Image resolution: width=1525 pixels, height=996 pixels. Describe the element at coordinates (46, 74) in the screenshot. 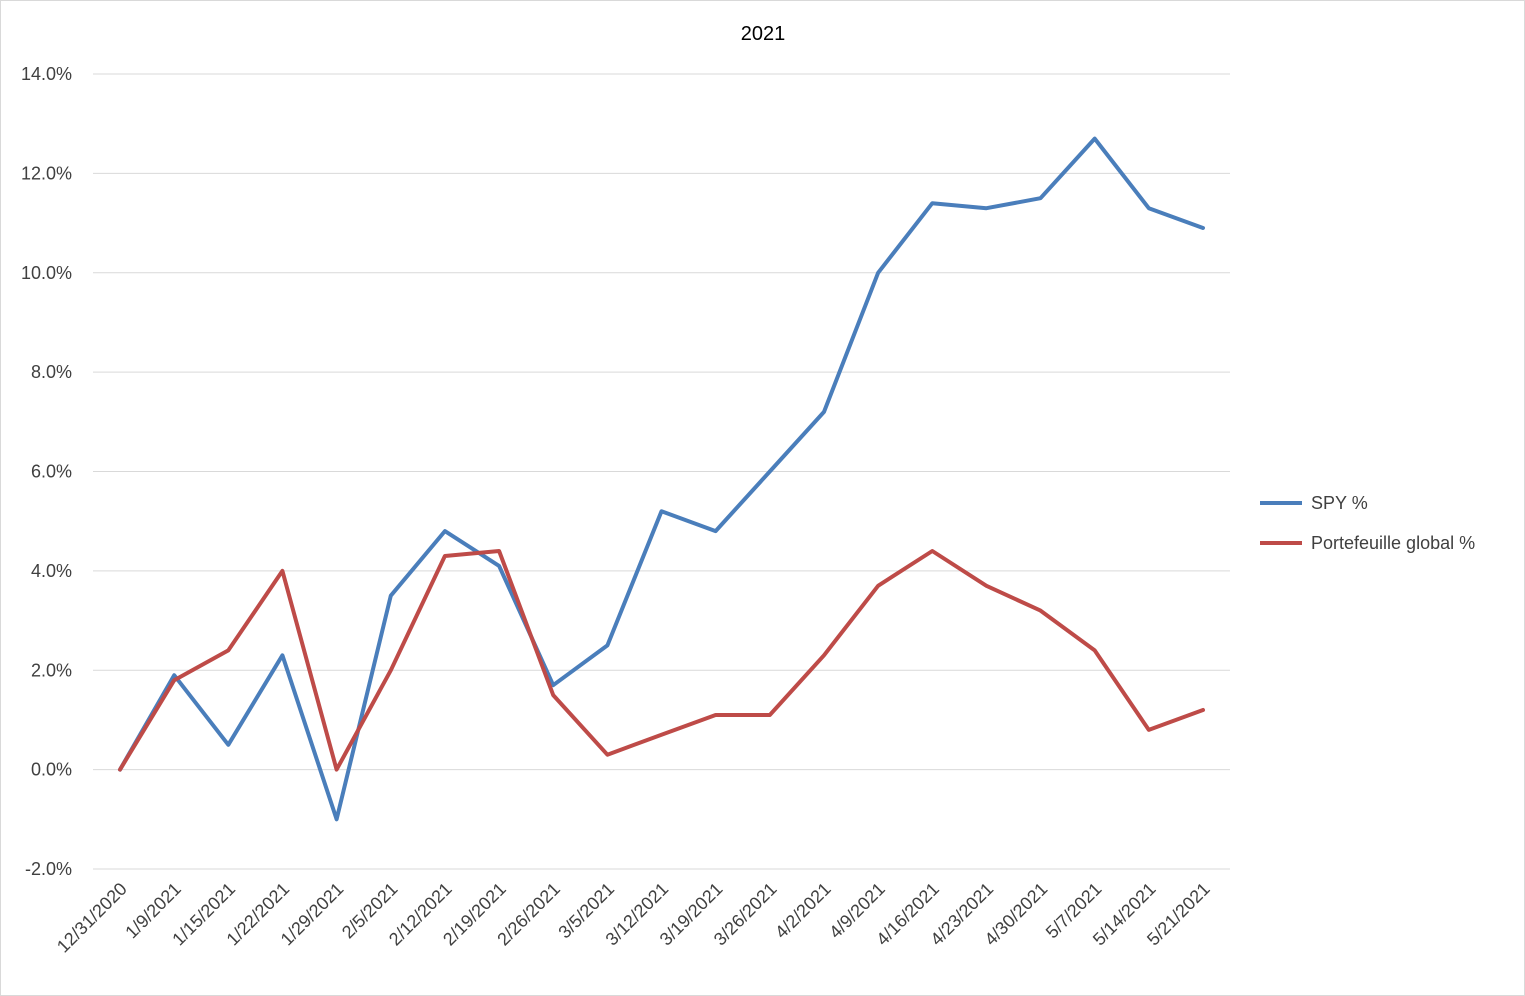

I see `y-tick-label: 14.0%` at that location.